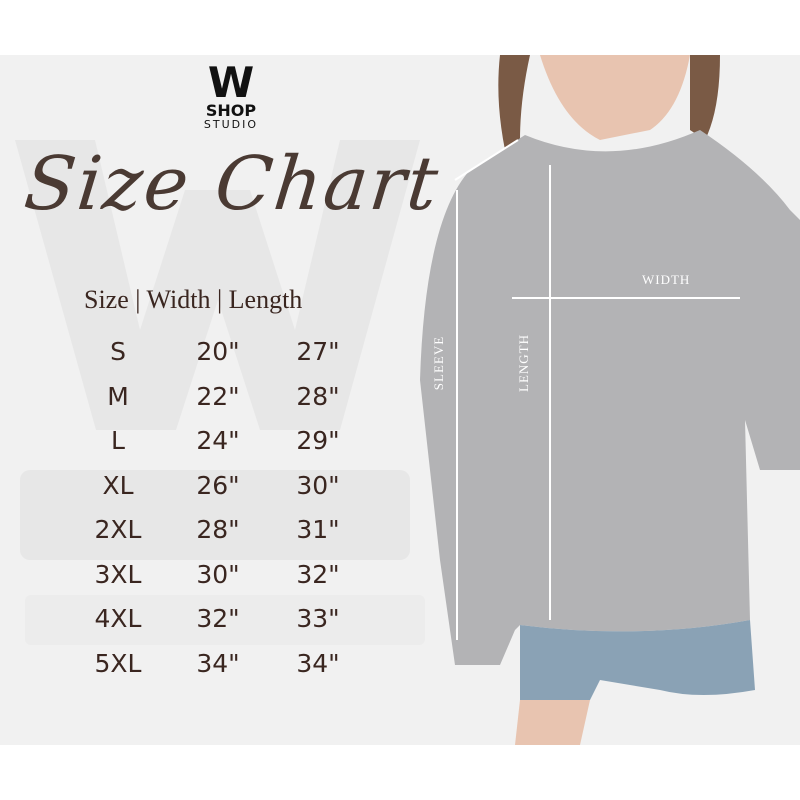 Image resolution: width=800 pixels, height=800 pixels. What do you see at coordinates (318, 574) in the screenshot?
I see `cell-length: 32"` at bounding box center [318, 574].